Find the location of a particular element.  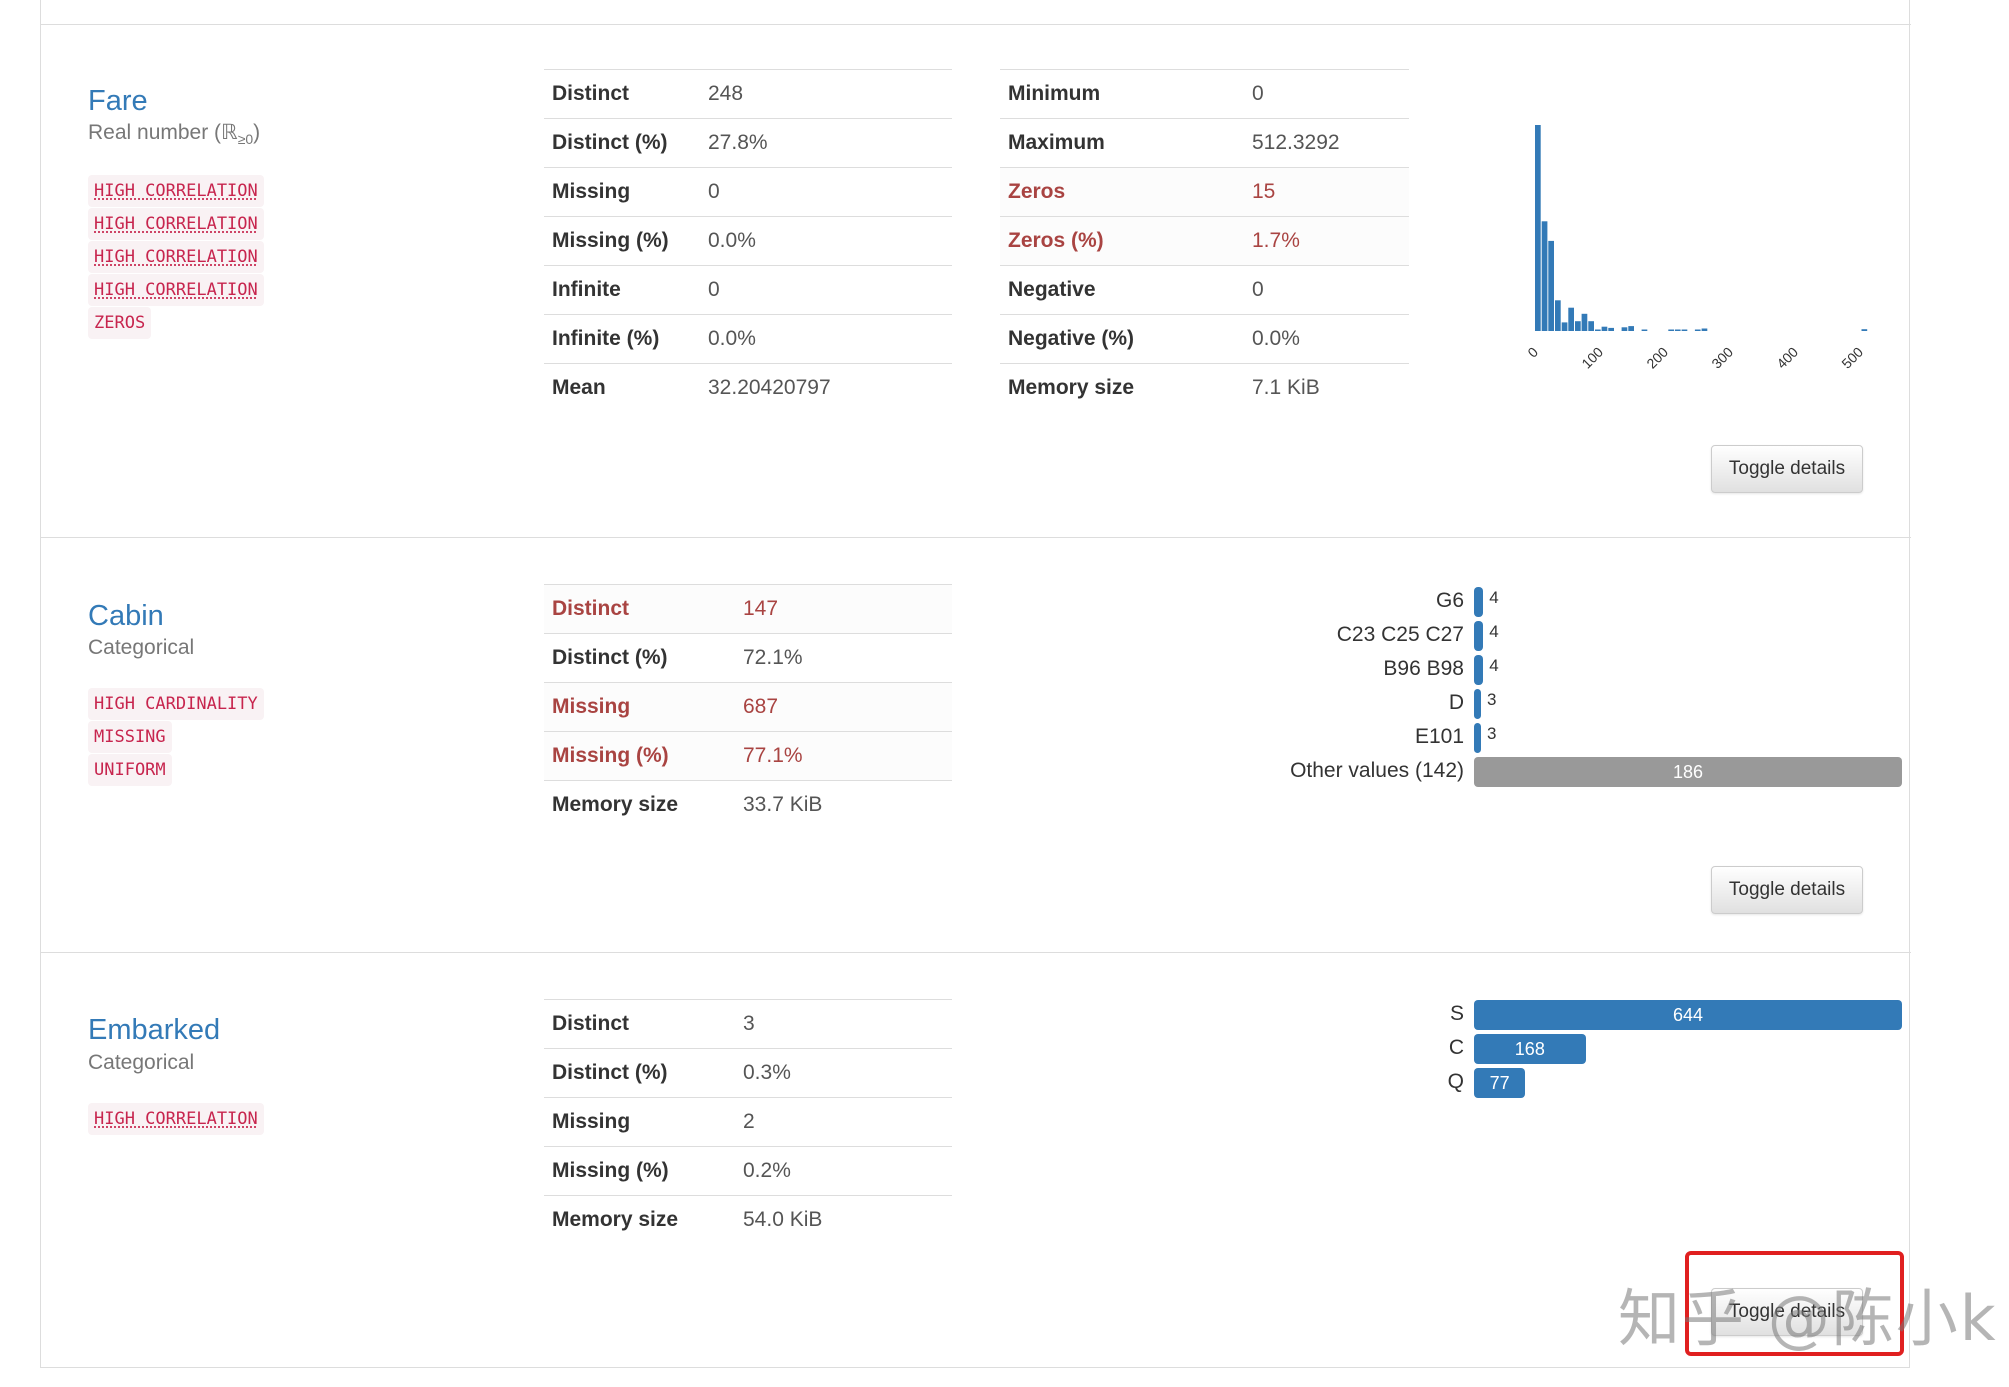

stat-key: Maximum is located at coordinates (1122, 143).